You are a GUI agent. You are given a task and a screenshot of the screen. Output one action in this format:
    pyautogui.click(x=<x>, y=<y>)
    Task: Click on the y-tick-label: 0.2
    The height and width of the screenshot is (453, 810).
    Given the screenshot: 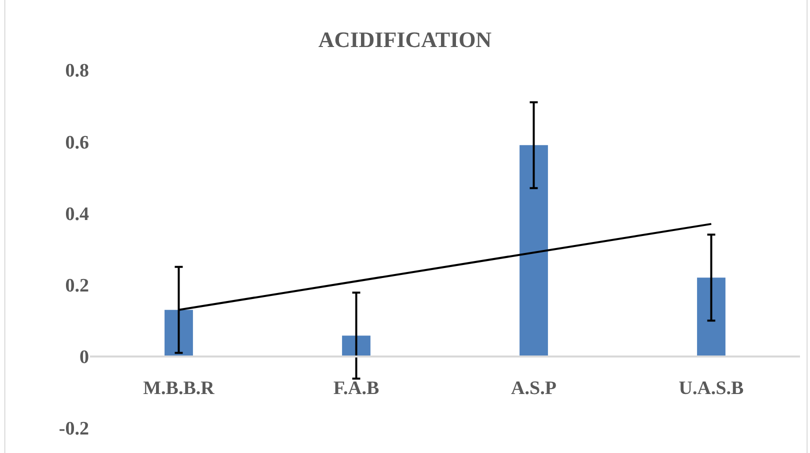 What is the action you would take?
    pyautogui.click(x=77, y=285)
    